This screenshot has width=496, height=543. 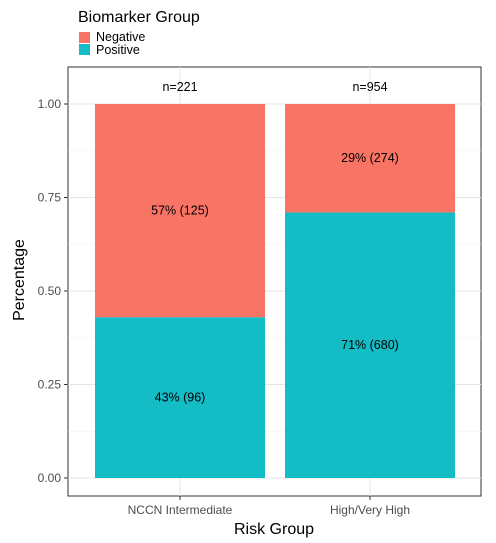 I want to click on n-label: n=954, so click(x=369, y=87).